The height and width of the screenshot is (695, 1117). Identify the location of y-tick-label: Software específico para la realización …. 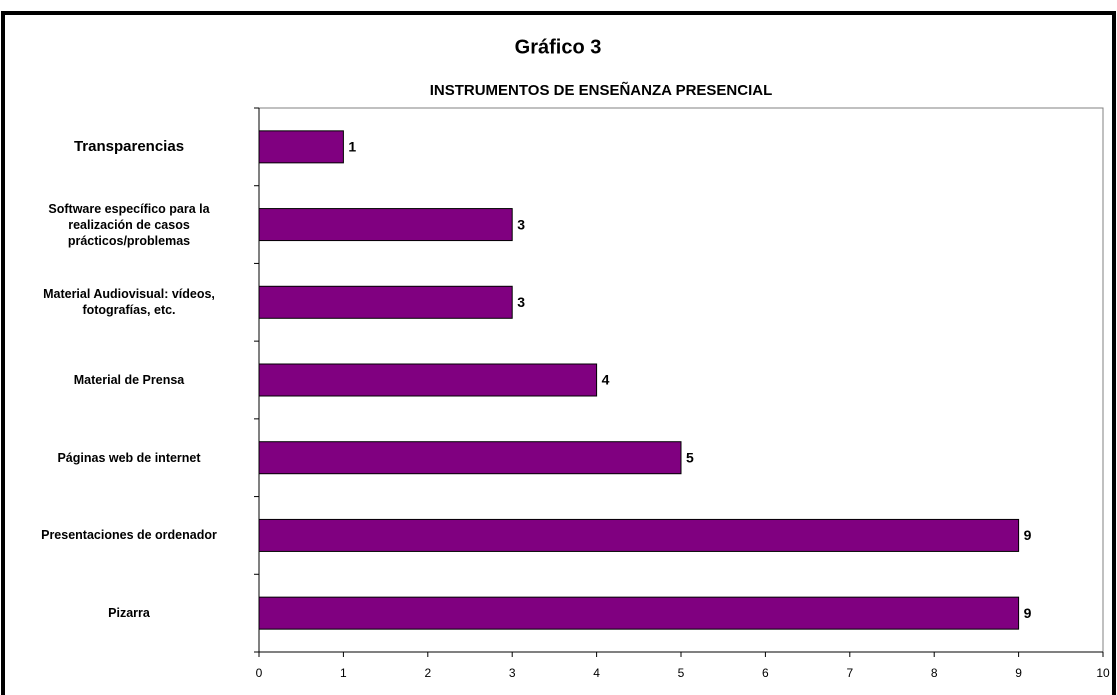
(129, 224).